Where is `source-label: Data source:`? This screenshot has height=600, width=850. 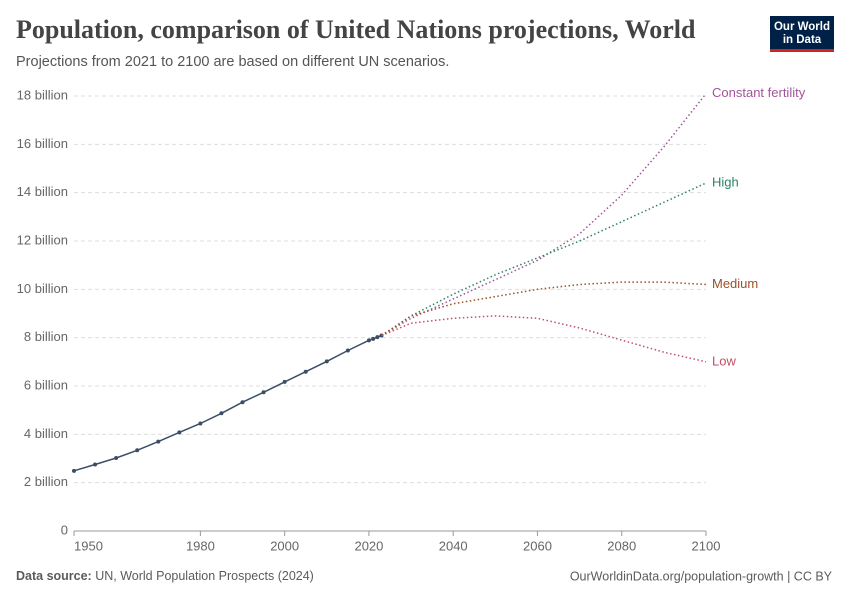
source-label: Data source: is located at coordinates (54, 576).